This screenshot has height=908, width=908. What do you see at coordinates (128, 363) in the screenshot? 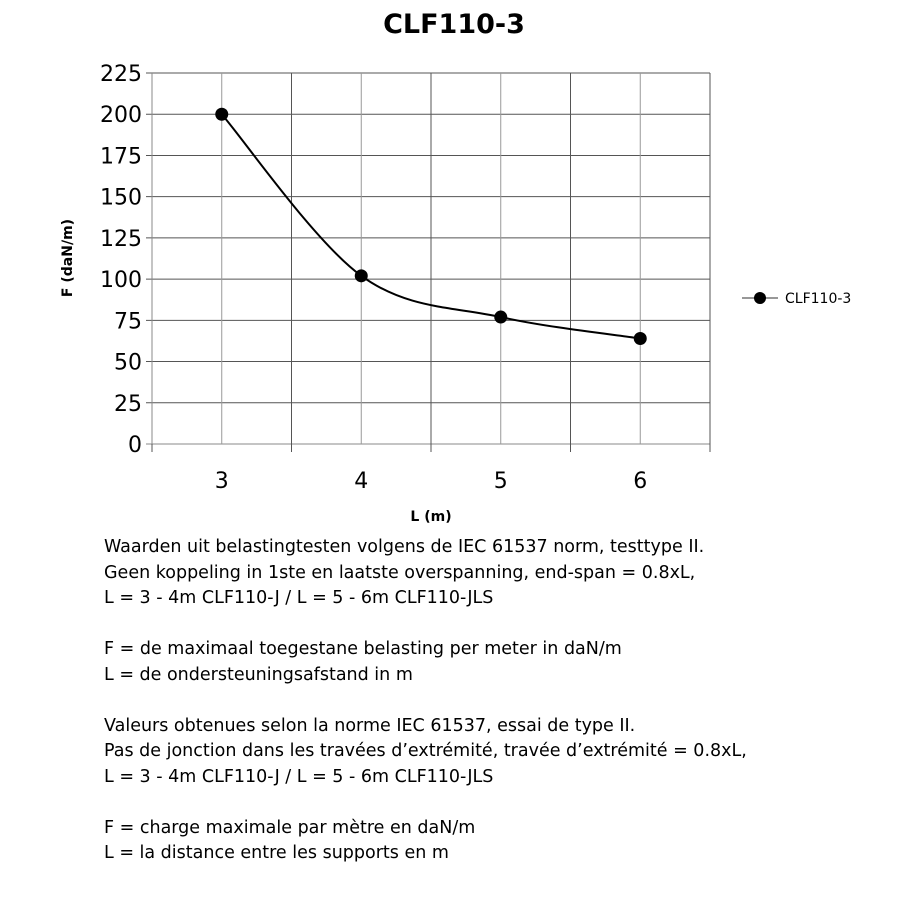
I see `y-tick-label: 50` at bounding box center [128, 363].